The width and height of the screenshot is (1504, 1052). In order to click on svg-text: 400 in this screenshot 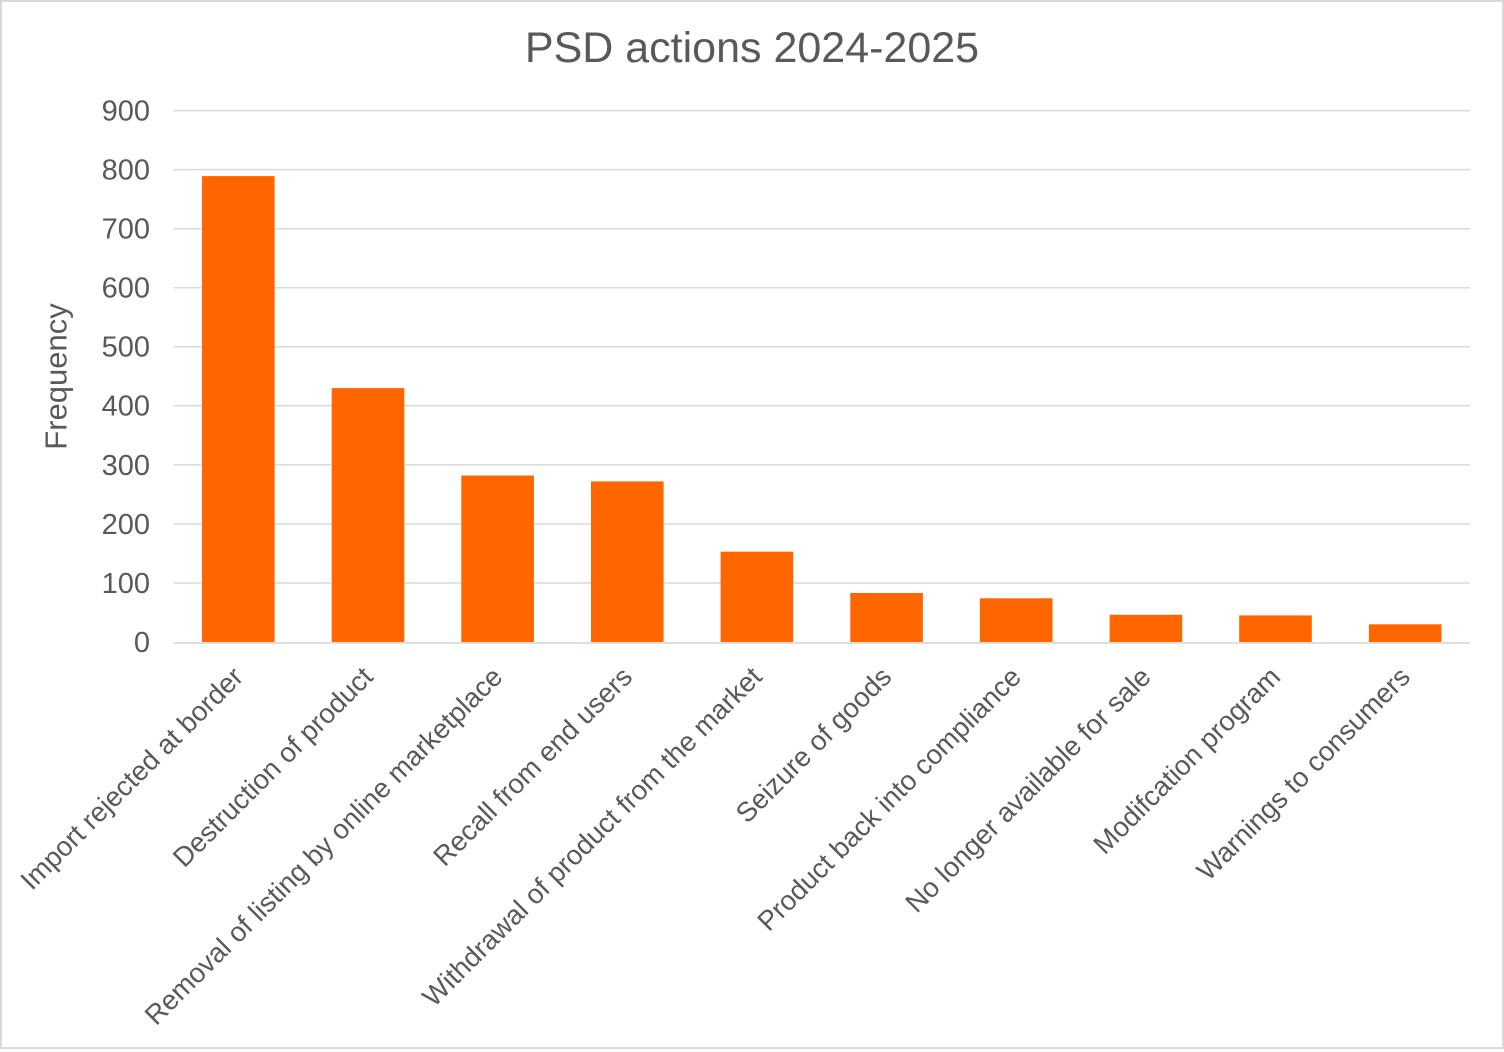, I will do `click(126, 407)`.